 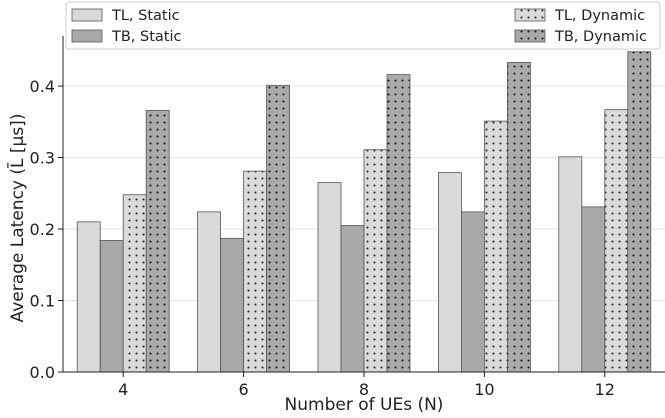 What do you see at coordinates (42, 158) in the screenshot?
I see `y-tick-label: 0.3` at bounding box center [42, 158].